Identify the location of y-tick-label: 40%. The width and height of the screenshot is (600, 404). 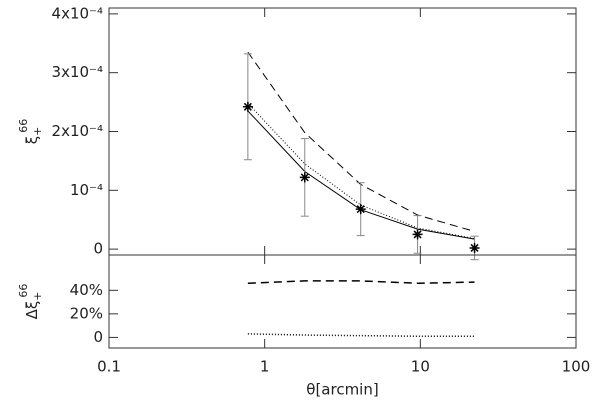
(86, 290).